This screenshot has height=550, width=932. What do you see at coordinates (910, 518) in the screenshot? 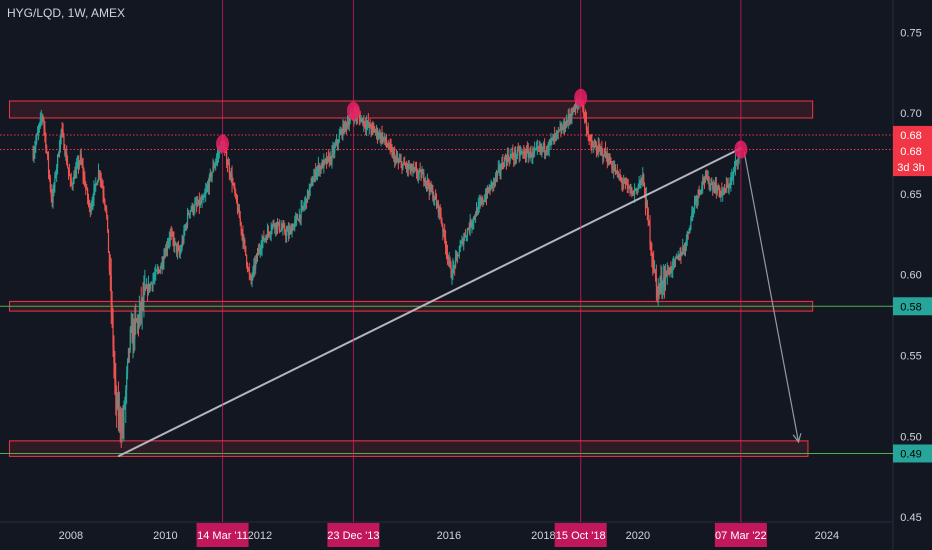
I see `y-tick-label: 0.45` at bounding box center [910, 518].